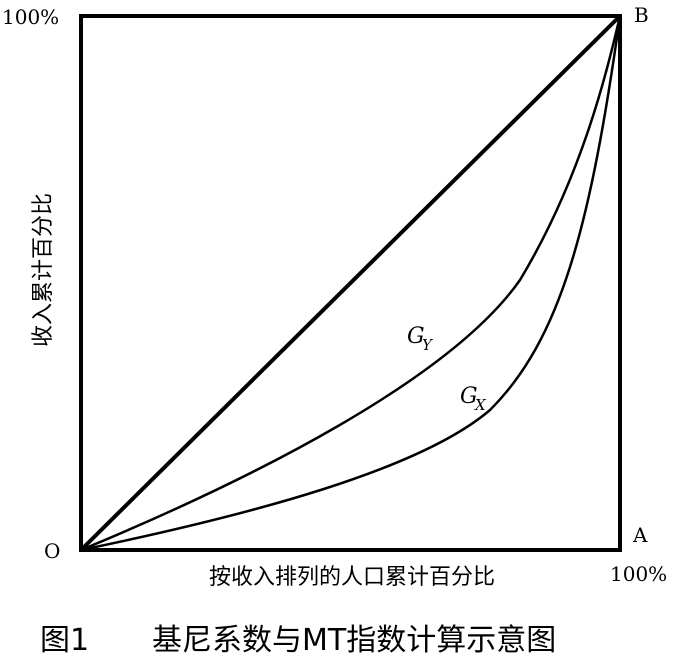 Image resolution: width=678 pixels, height=663 pixels. Describe the element at coordinates (52, 551) in the screenshot. I see `origin-label: O` at that location.